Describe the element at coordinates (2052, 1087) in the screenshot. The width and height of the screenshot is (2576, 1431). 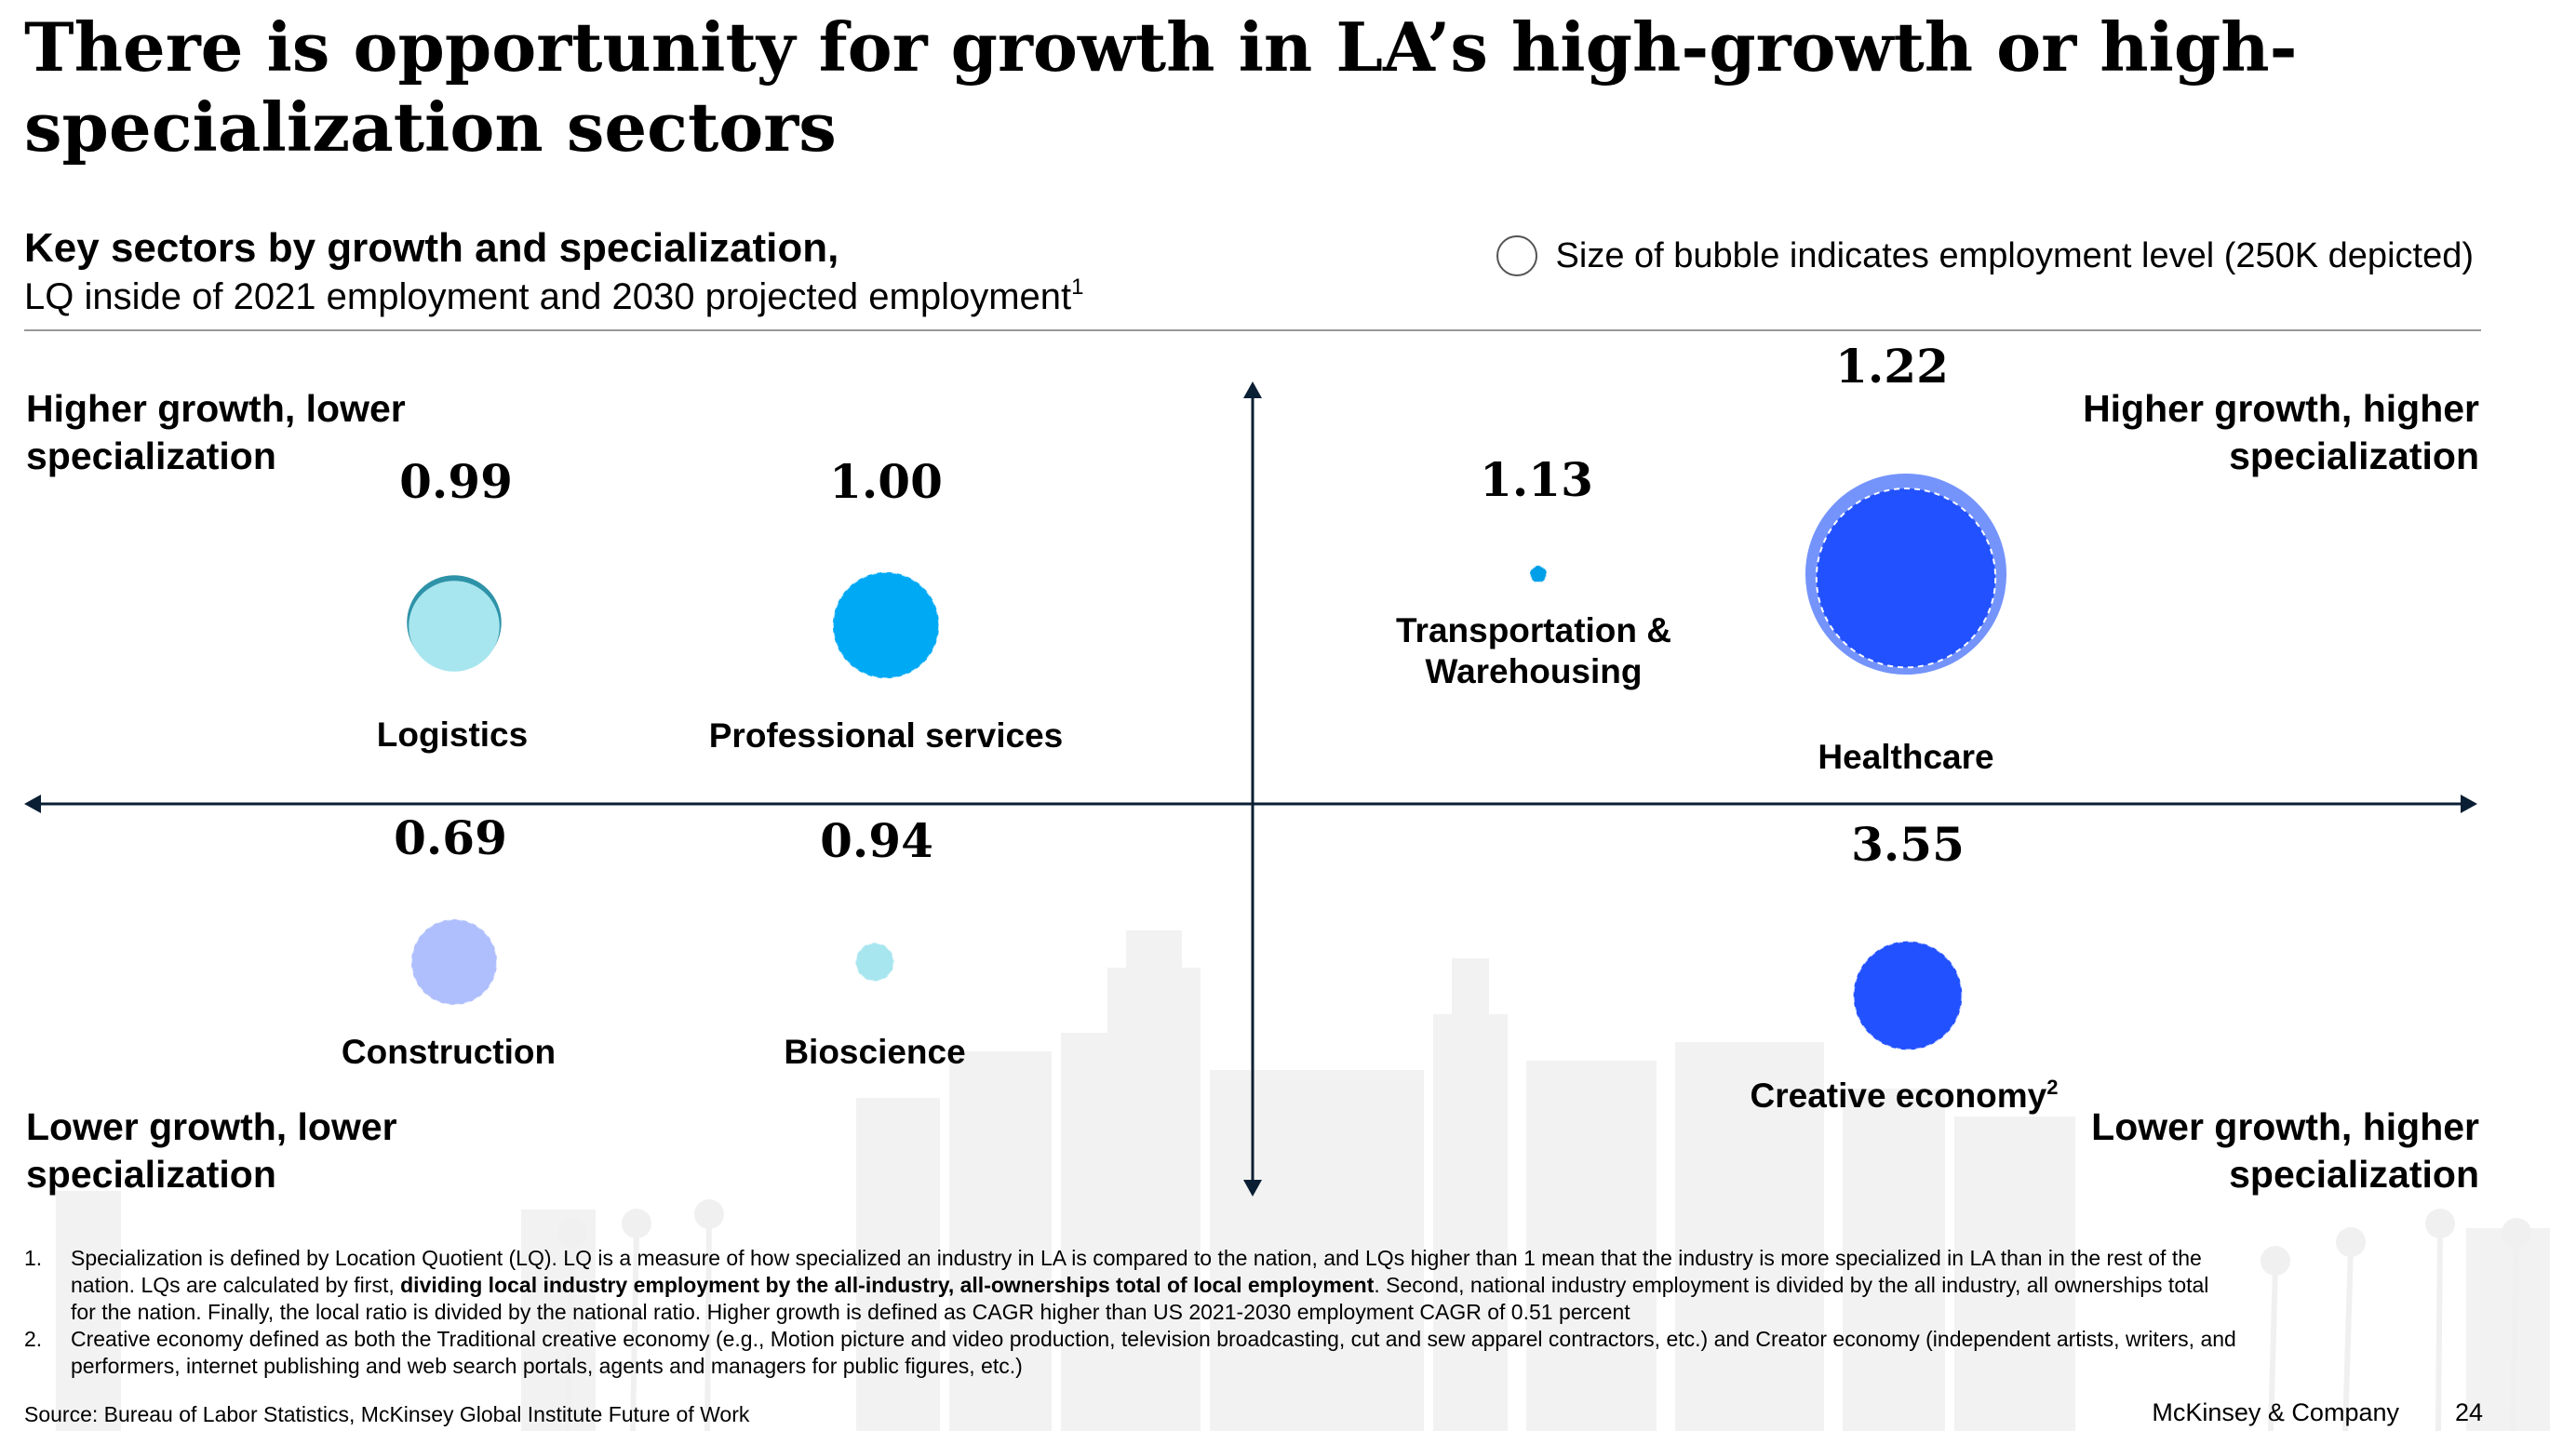
I see `footnote-marker: 2` at that location.